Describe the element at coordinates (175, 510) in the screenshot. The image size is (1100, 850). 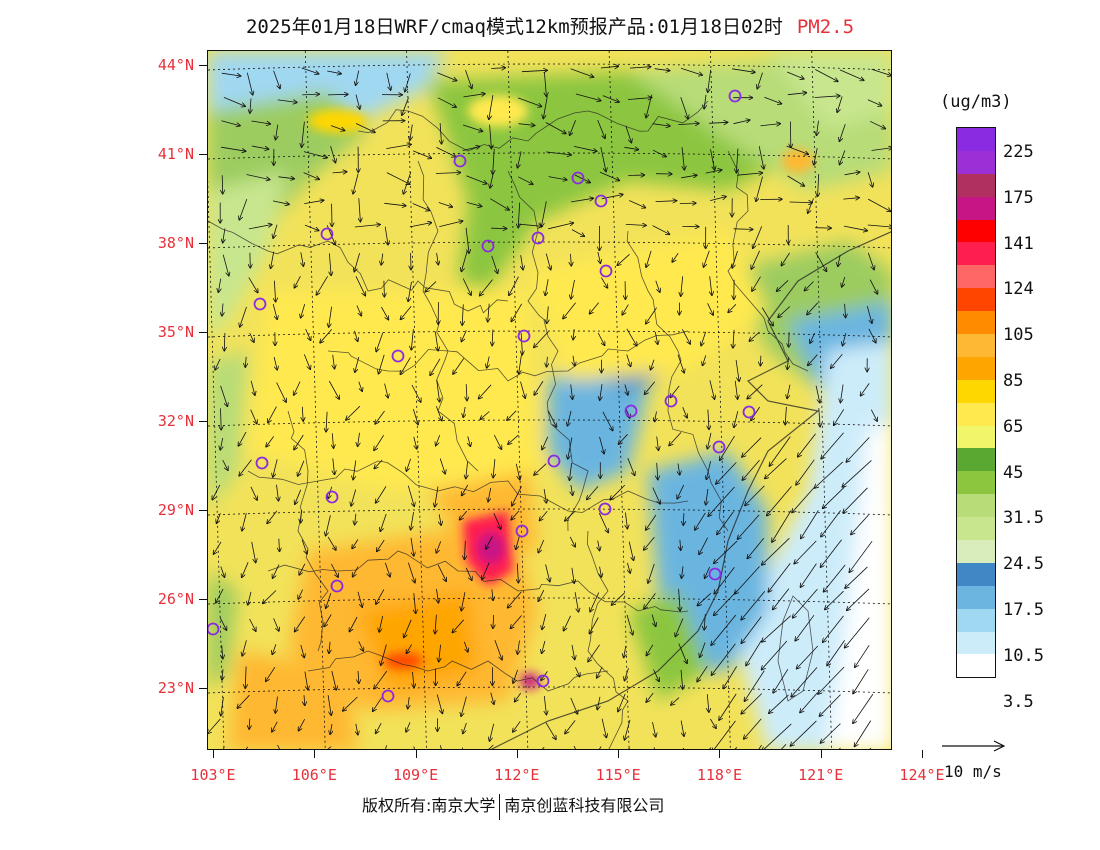
I see `lat-tick-label: 29°N` at that location.